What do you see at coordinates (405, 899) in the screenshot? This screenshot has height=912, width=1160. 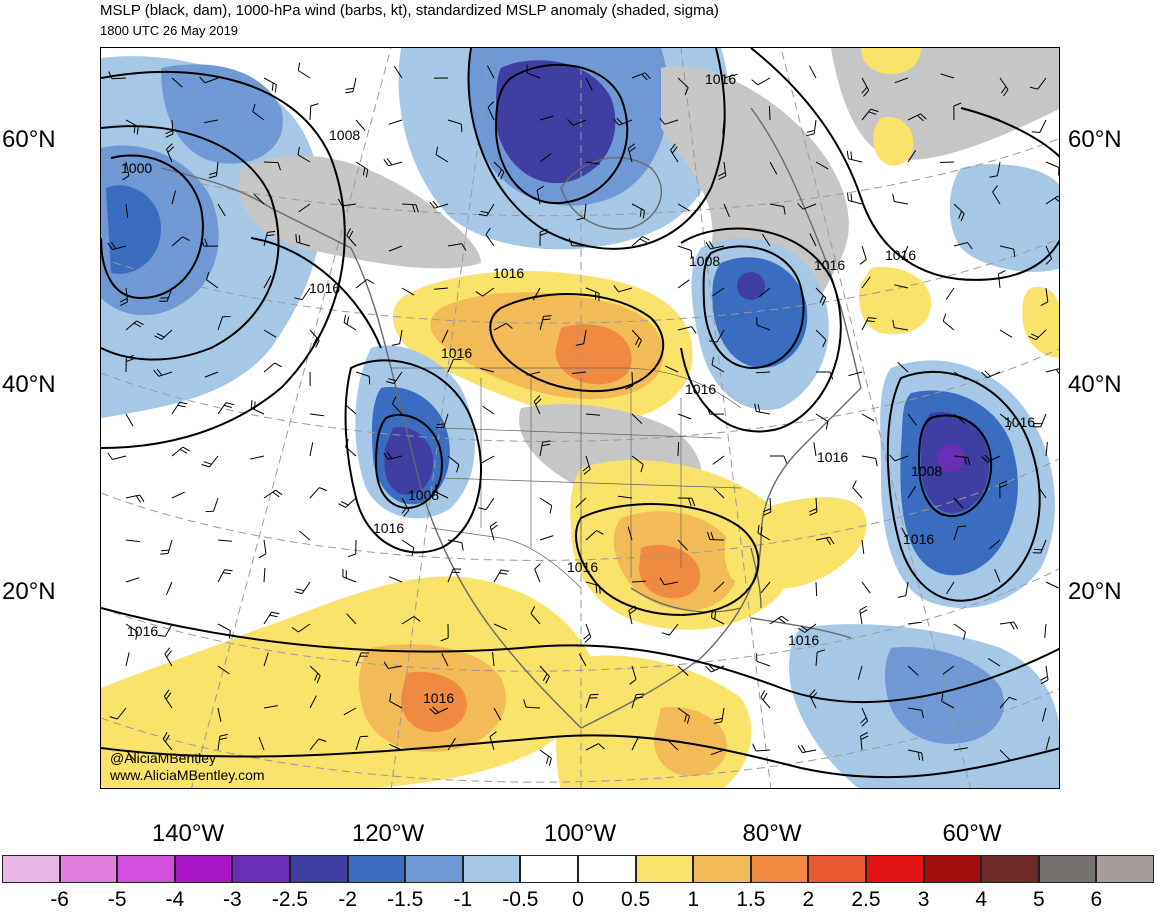 I see `colorbar-tick-label: -1.5` at bounding box center [405, 899].